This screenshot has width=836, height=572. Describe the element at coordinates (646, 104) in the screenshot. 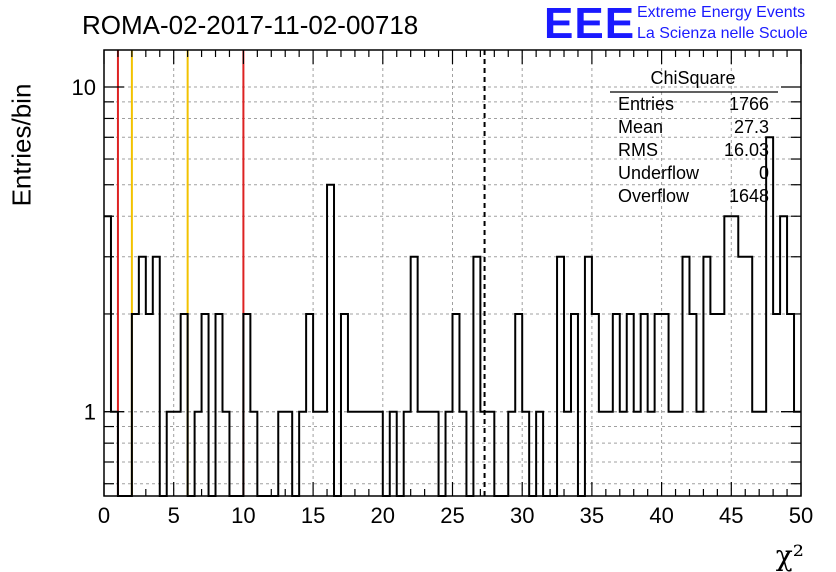

I see `stats-row-label: Entries` at that location.